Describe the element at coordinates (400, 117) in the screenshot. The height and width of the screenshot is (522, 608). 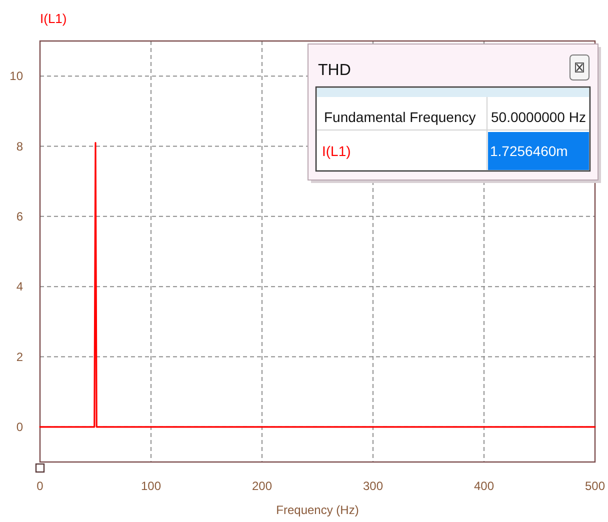
I see `annotation: Fundamental Frequency` at that location.